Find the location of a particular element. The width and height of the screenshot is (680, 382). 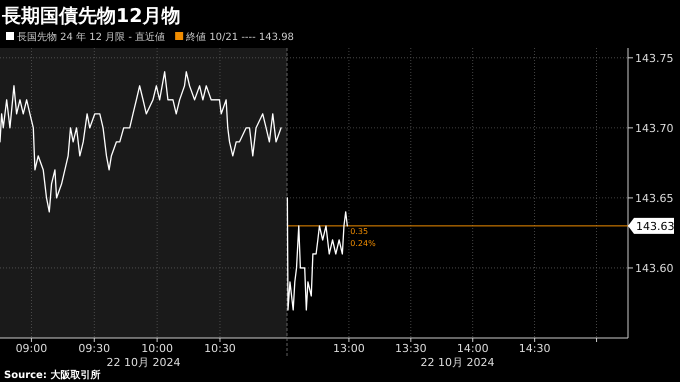

y-tick-label: 143.70 is located at coordinates (654, 128).